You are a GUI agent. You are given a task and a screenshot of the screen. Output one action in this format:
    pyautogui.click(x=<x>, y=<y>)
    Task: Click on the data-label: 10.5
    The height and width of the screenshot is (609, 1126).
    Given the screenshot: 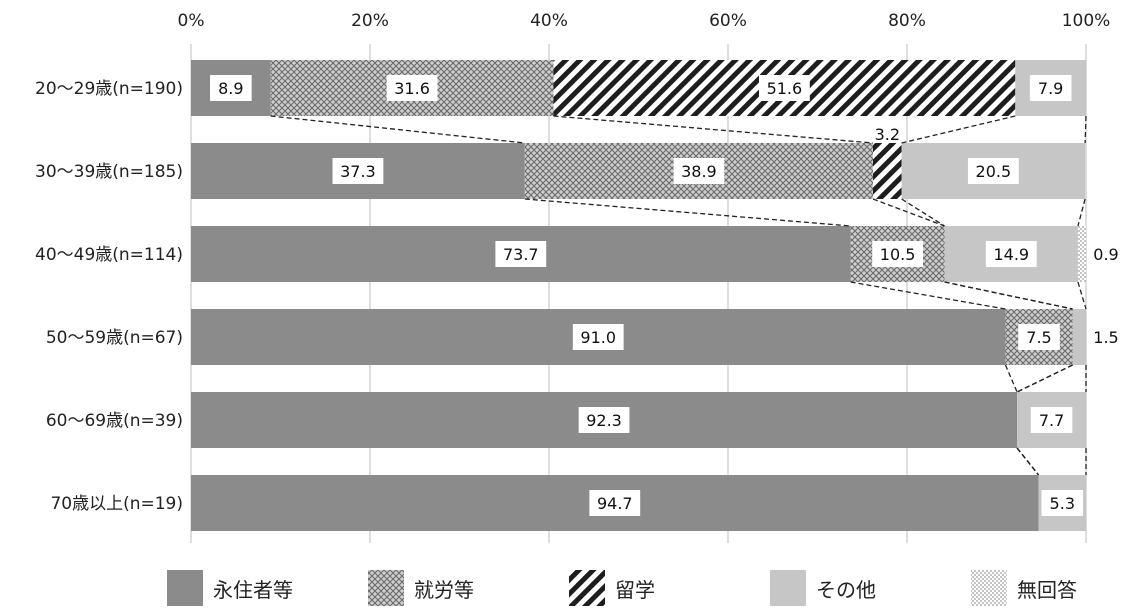 What is the action you would take?
    pyautogui.click(x=898, y=254)
    